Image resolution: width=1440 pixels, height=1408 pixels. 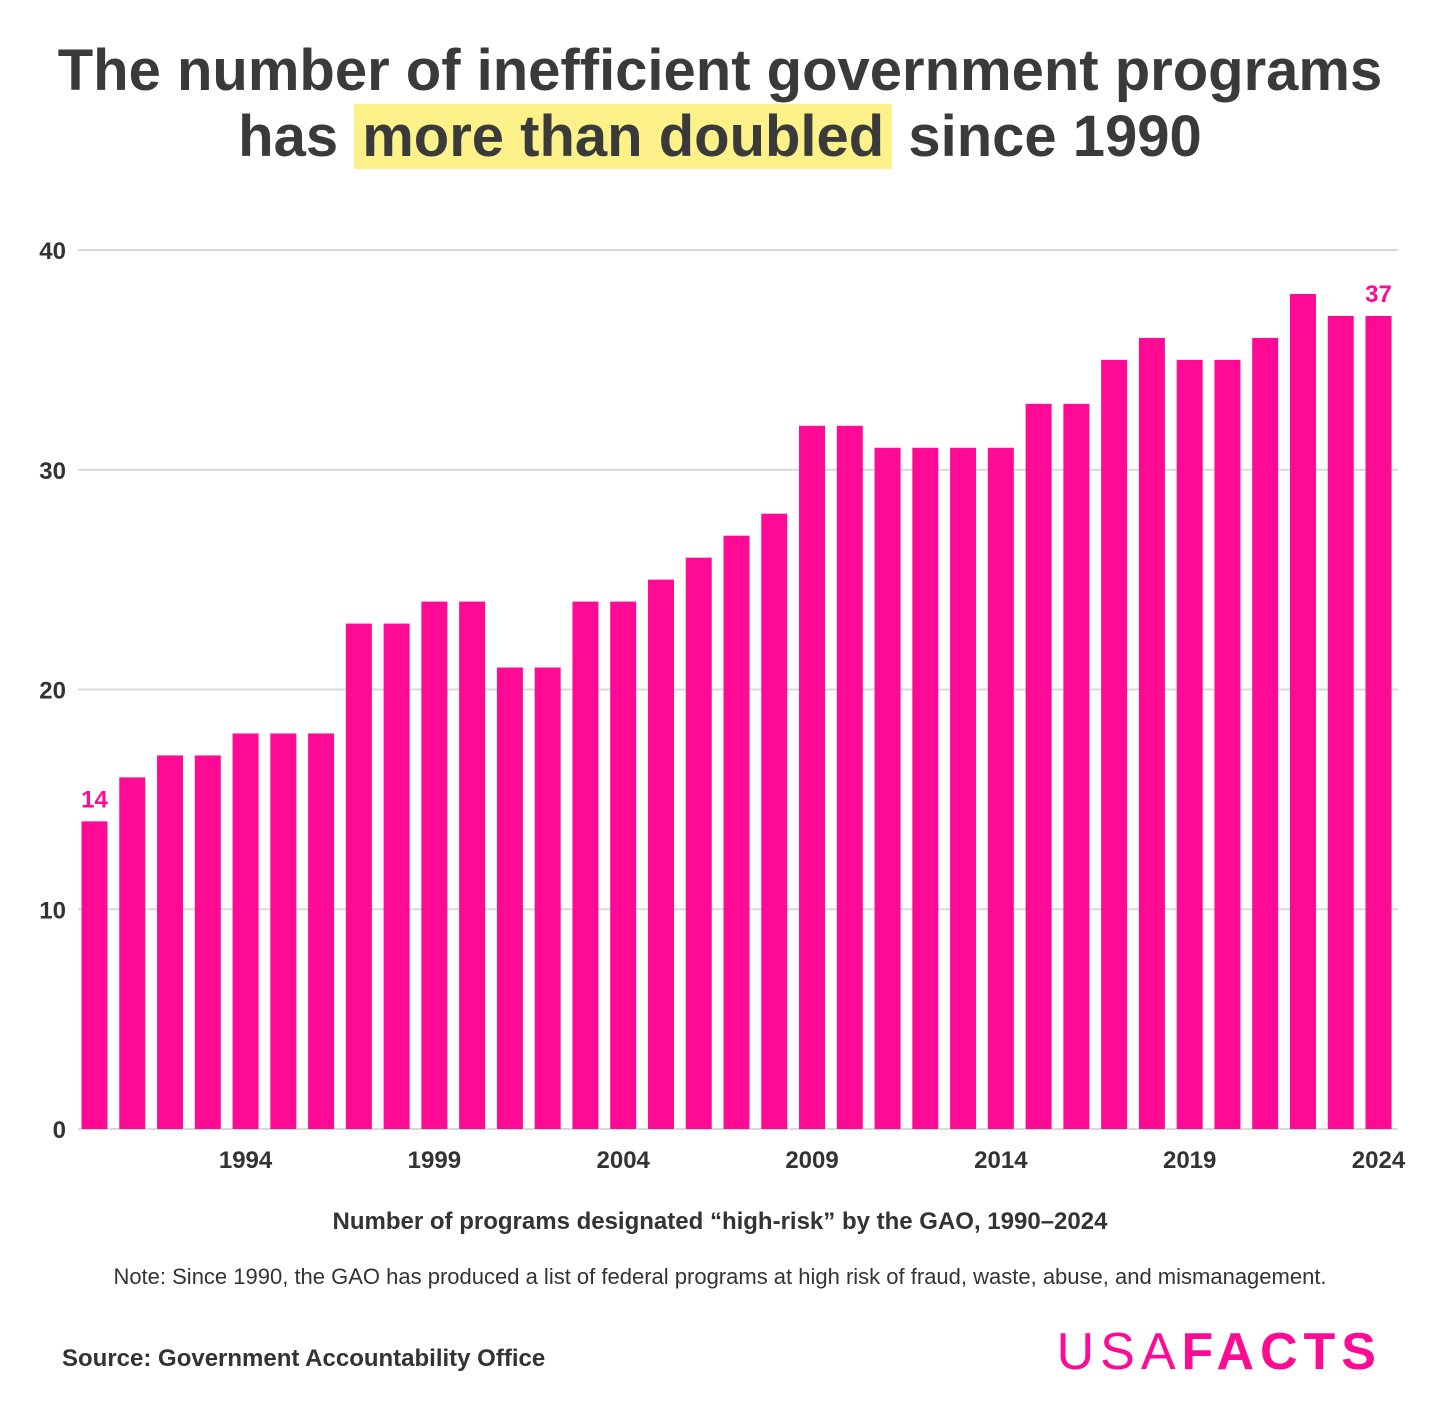 What do you see at coordinates (585, 865) in the screenshot?
I see `bar-2003` at bounding box center [585, 865].